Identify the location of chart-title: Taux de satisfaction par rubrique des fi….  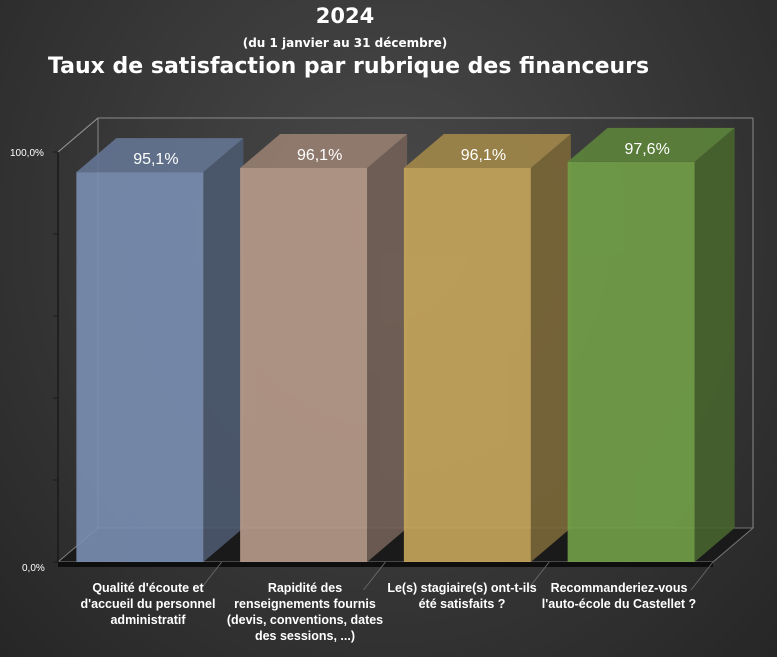
(349, 66).